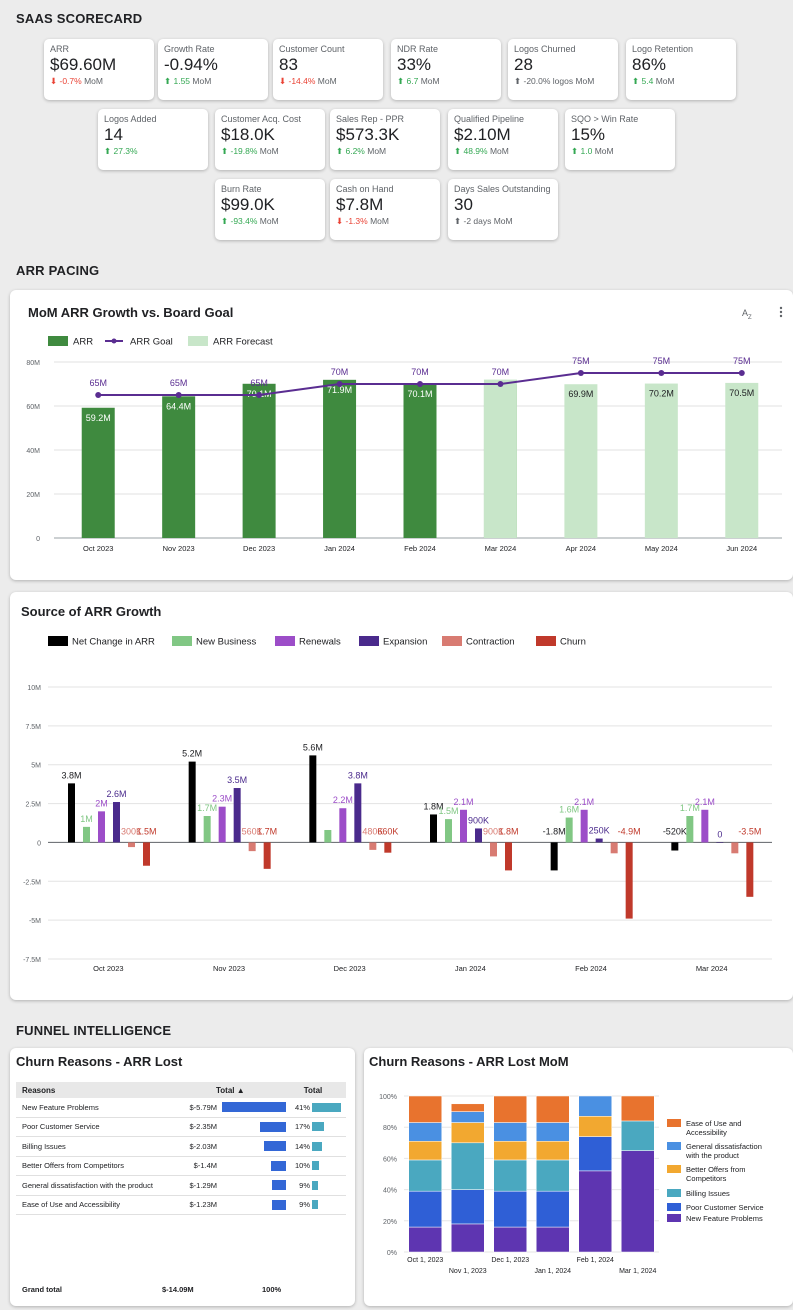  Describe the element at coordinates (98, 548) in the screenshot. I see `x-tick-label: Oct 2023` at that location.